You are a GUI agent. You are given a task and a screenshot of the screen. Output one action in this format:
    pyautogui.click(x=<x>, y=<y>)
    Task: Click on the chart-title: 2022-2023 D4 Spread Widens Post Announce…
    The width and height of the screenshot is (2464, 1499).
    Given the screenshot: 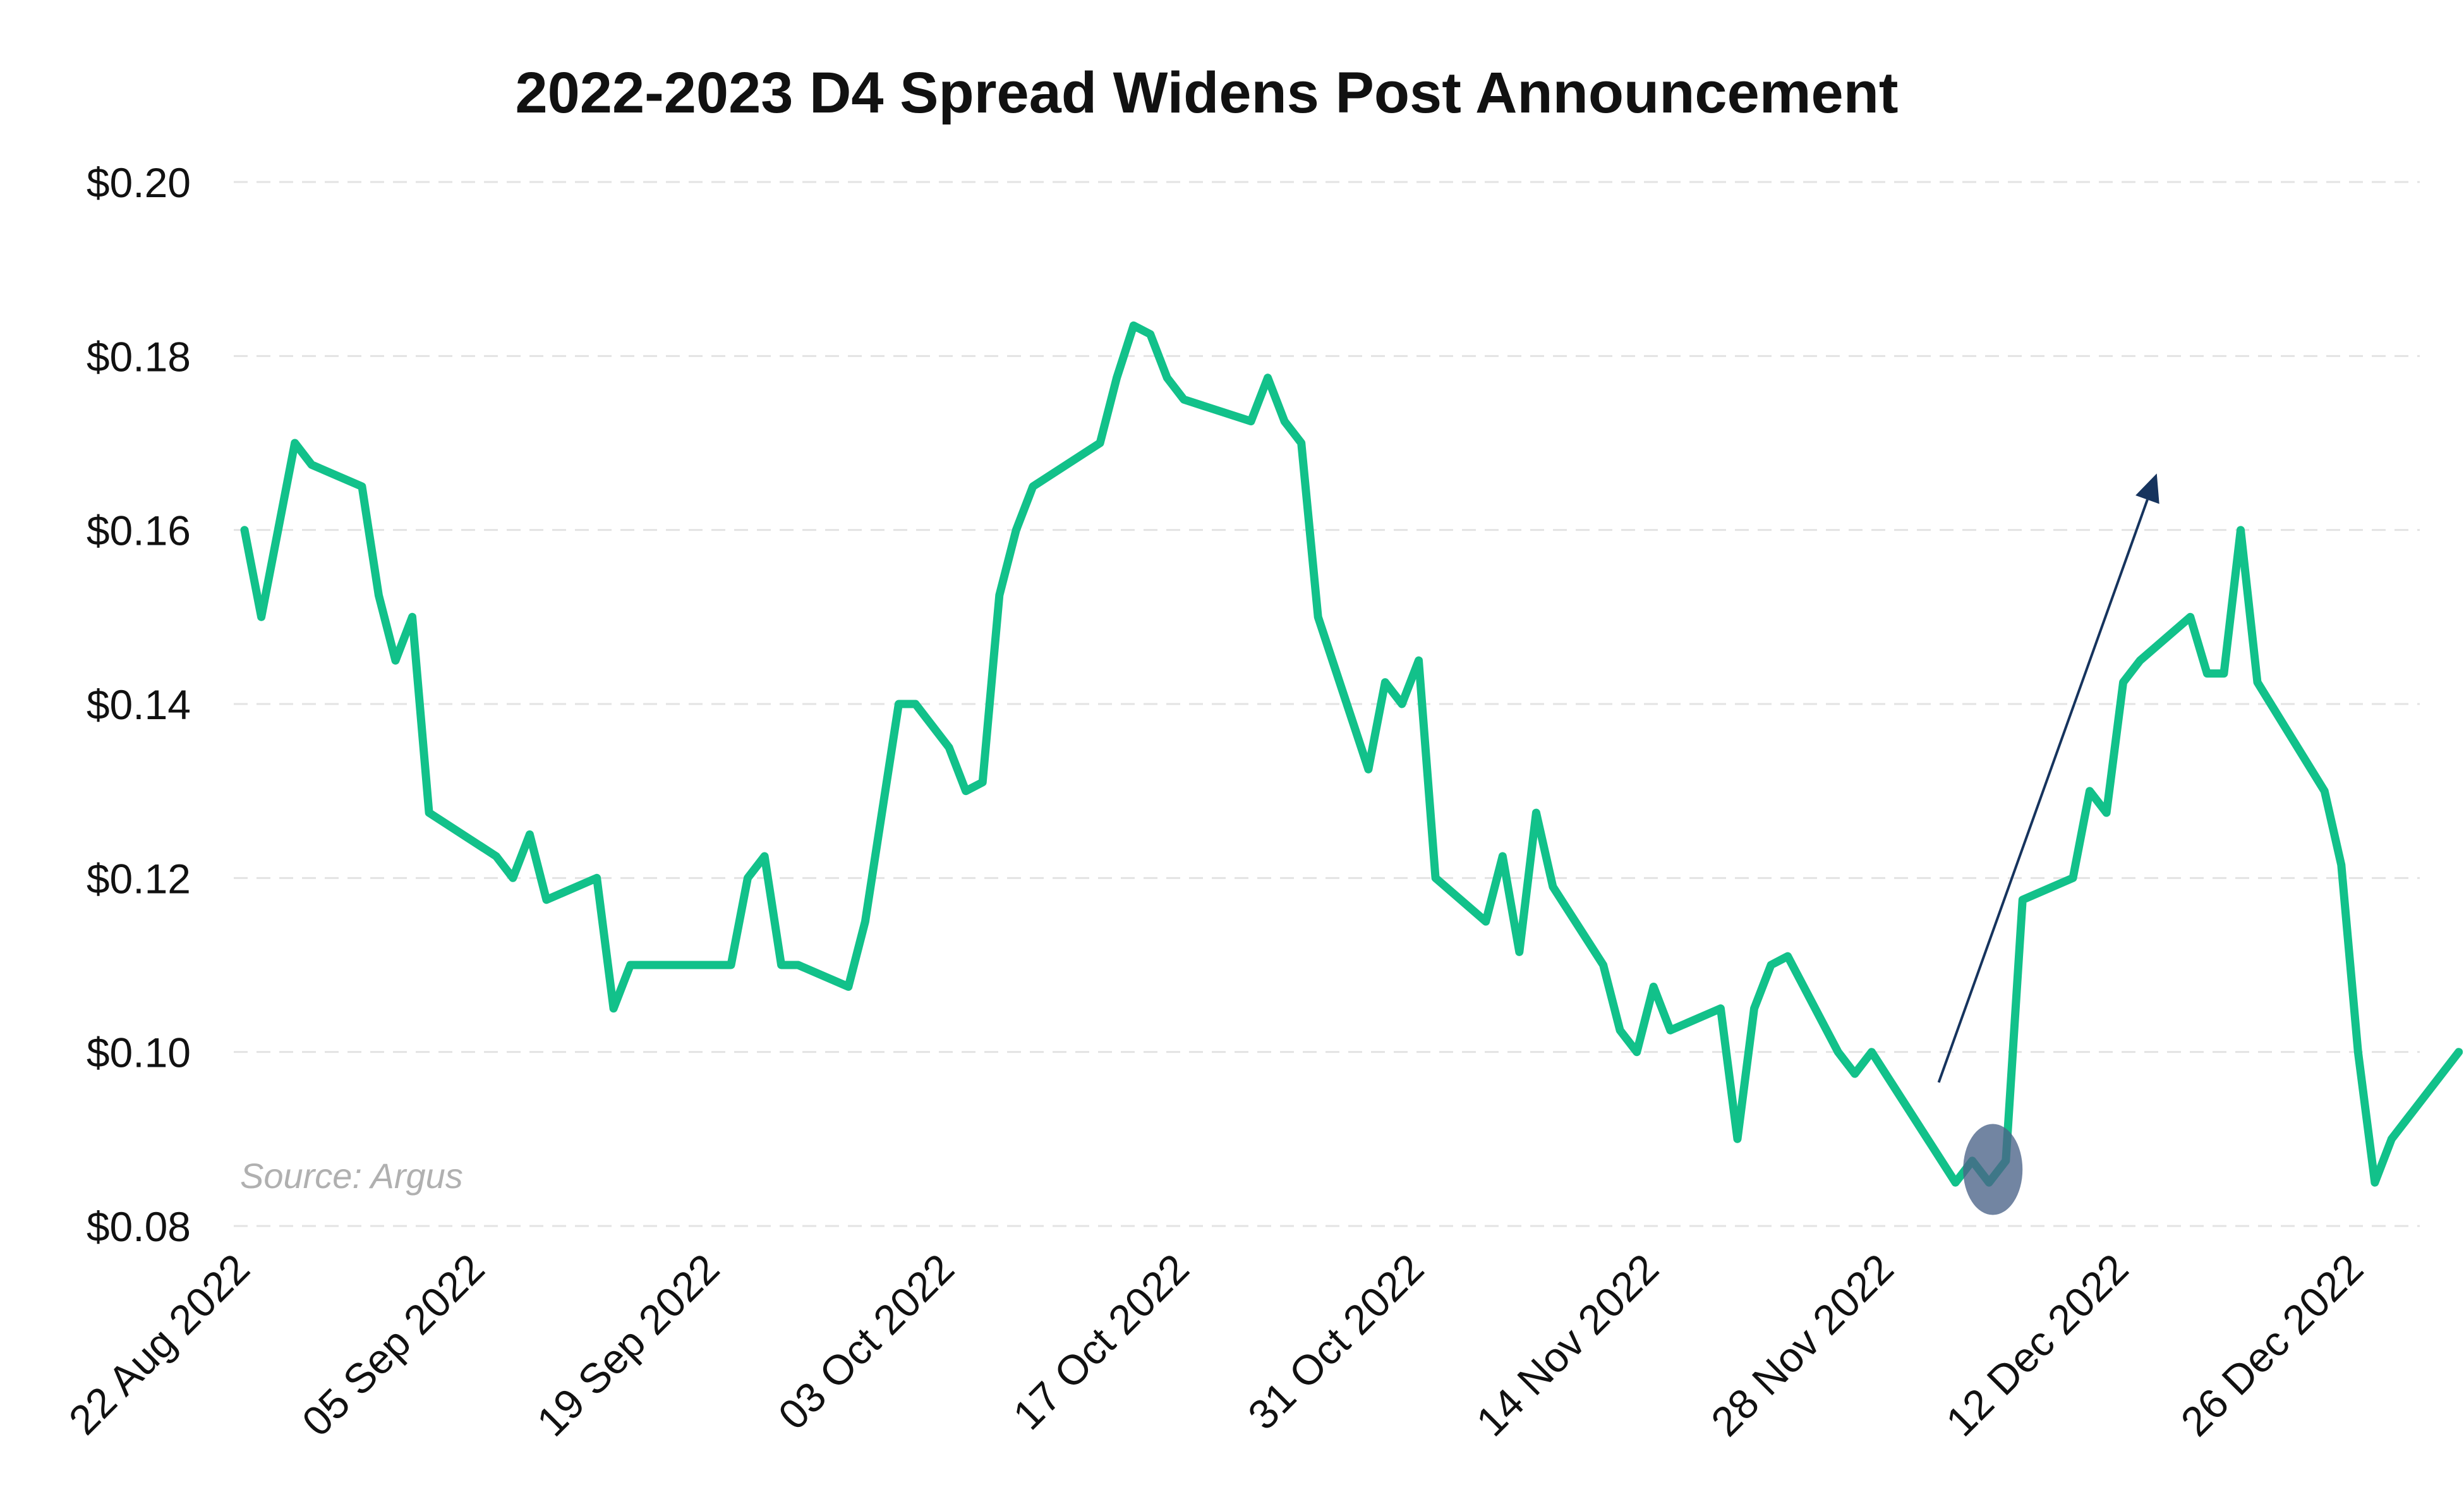 What is the action you would take?
    pyautogui.click(x=1206, y=93)
    